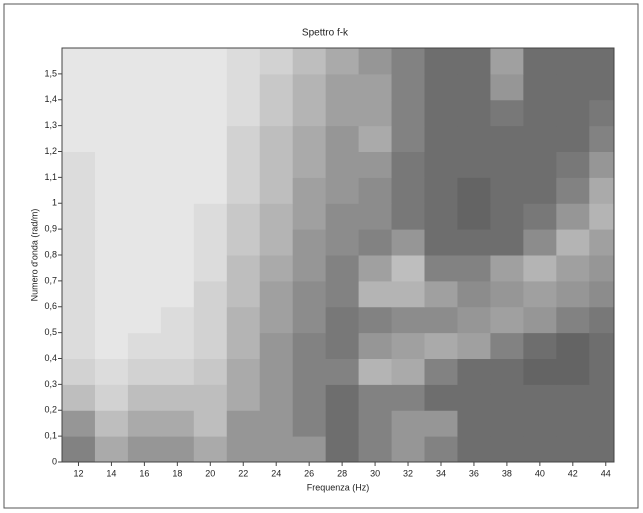 The height and width of the screenshot is (513, 643). I want to click on x-tick-label: 12, so click(78, 473).